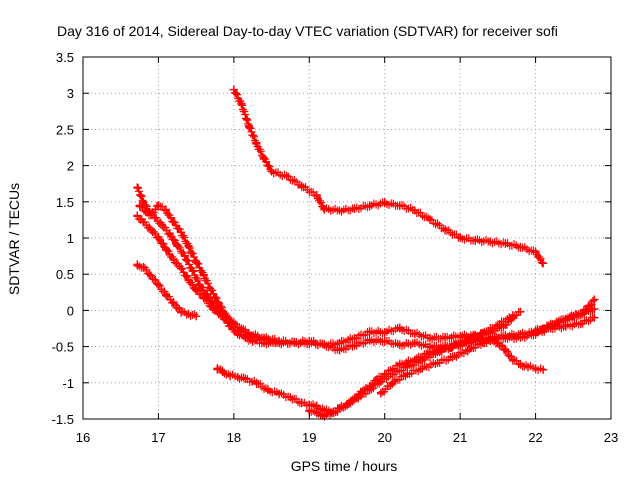  I want to click on y-tick-label: 2.5, so click(65, 129).